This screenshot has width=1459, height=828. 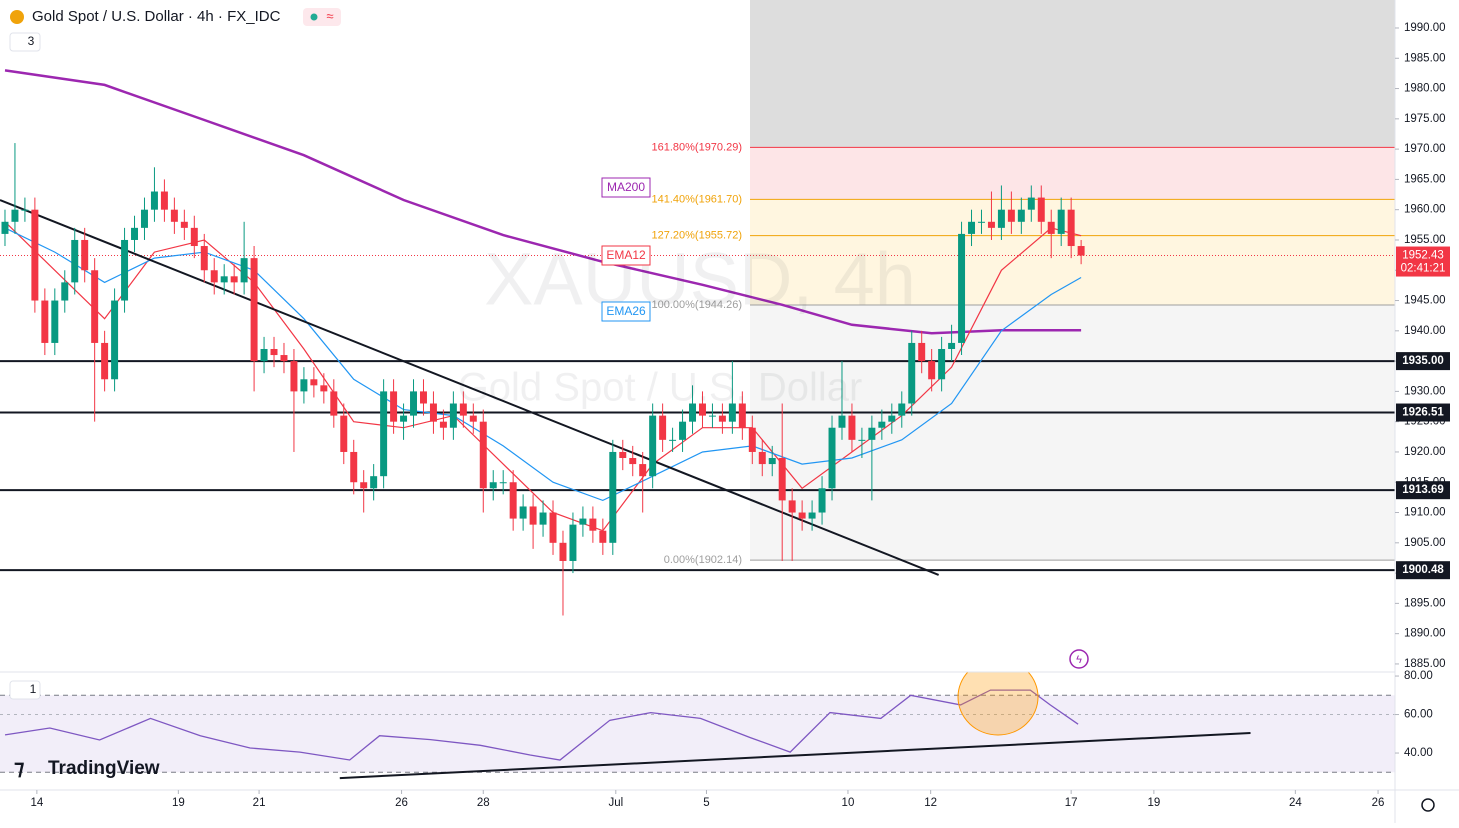 What do you see at coordinates (1428, 805) in the screenshot?
I see `settings-icon` at bounding box center [1428, 805].